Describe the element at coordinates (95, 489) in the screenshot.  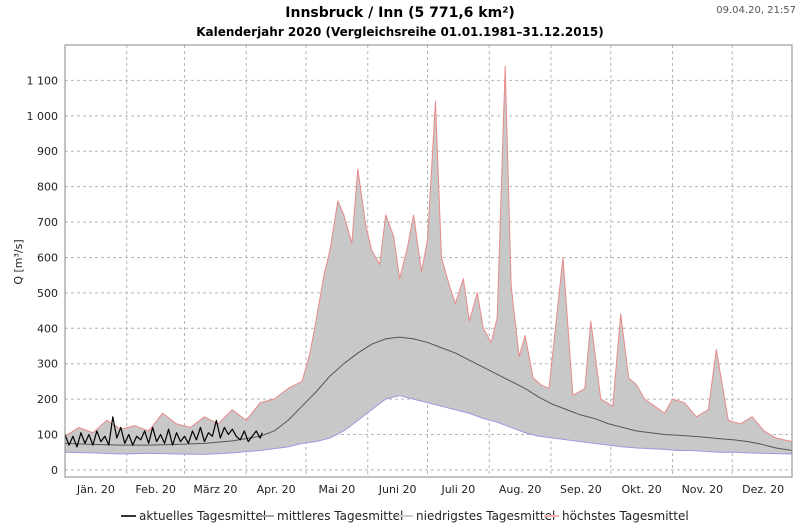
I see `x-tick-label: Jän. 20` at that location.